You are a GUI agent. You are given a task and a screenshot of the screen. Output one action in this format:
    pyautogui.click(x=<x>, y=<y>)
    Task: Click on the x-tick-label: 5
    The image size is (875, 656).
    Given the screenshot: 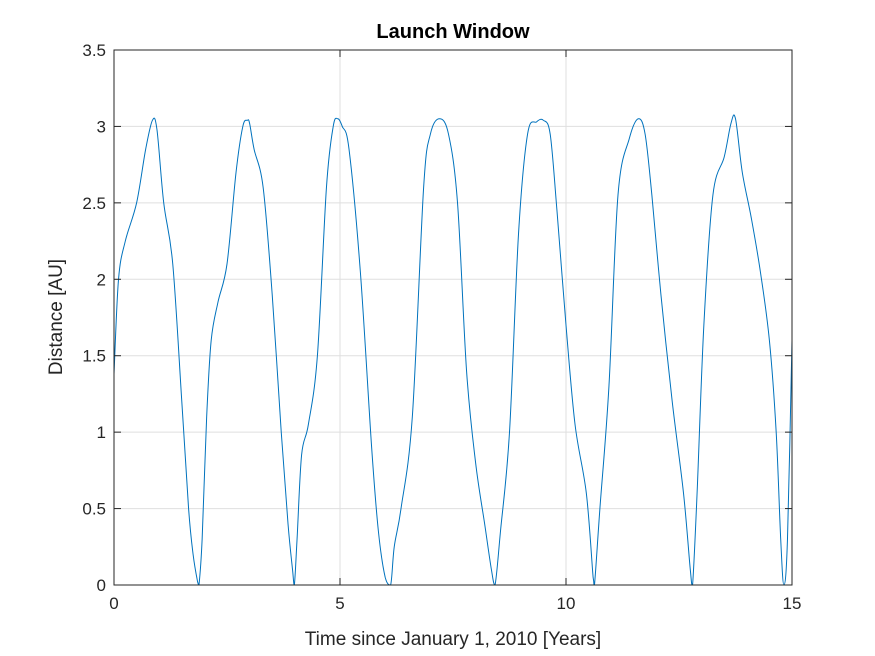 What is the action you would take?
    pyautogui.click(x=339, y=603)
    